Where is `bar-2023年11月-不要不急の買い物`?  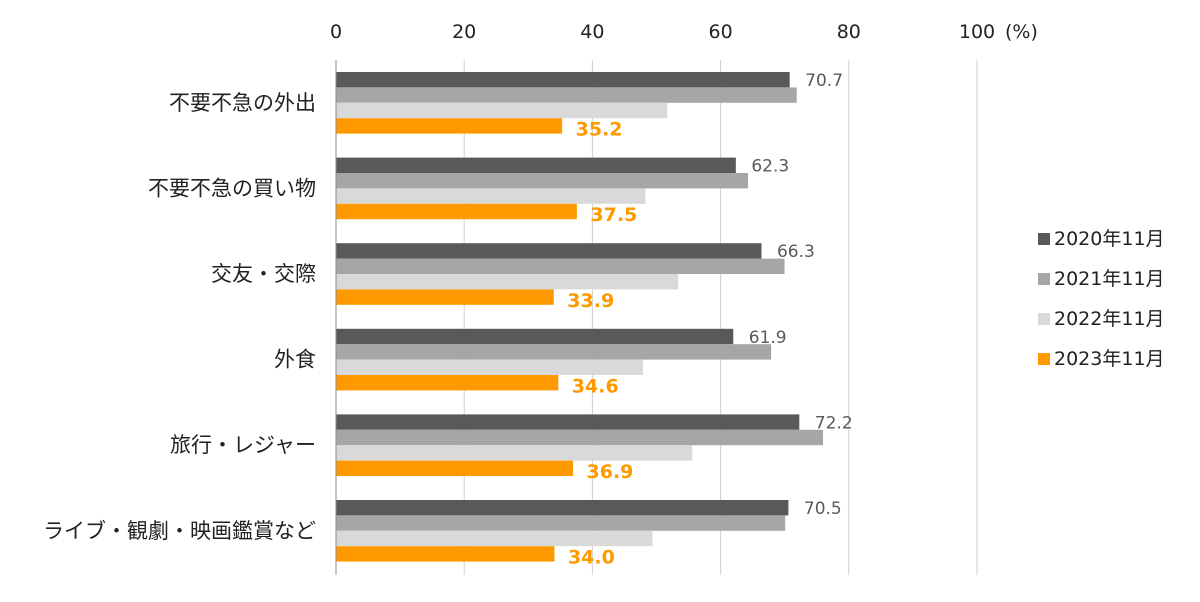
bar-2023年11月-不要不急の買い物 is located at coordinates (456, 211).